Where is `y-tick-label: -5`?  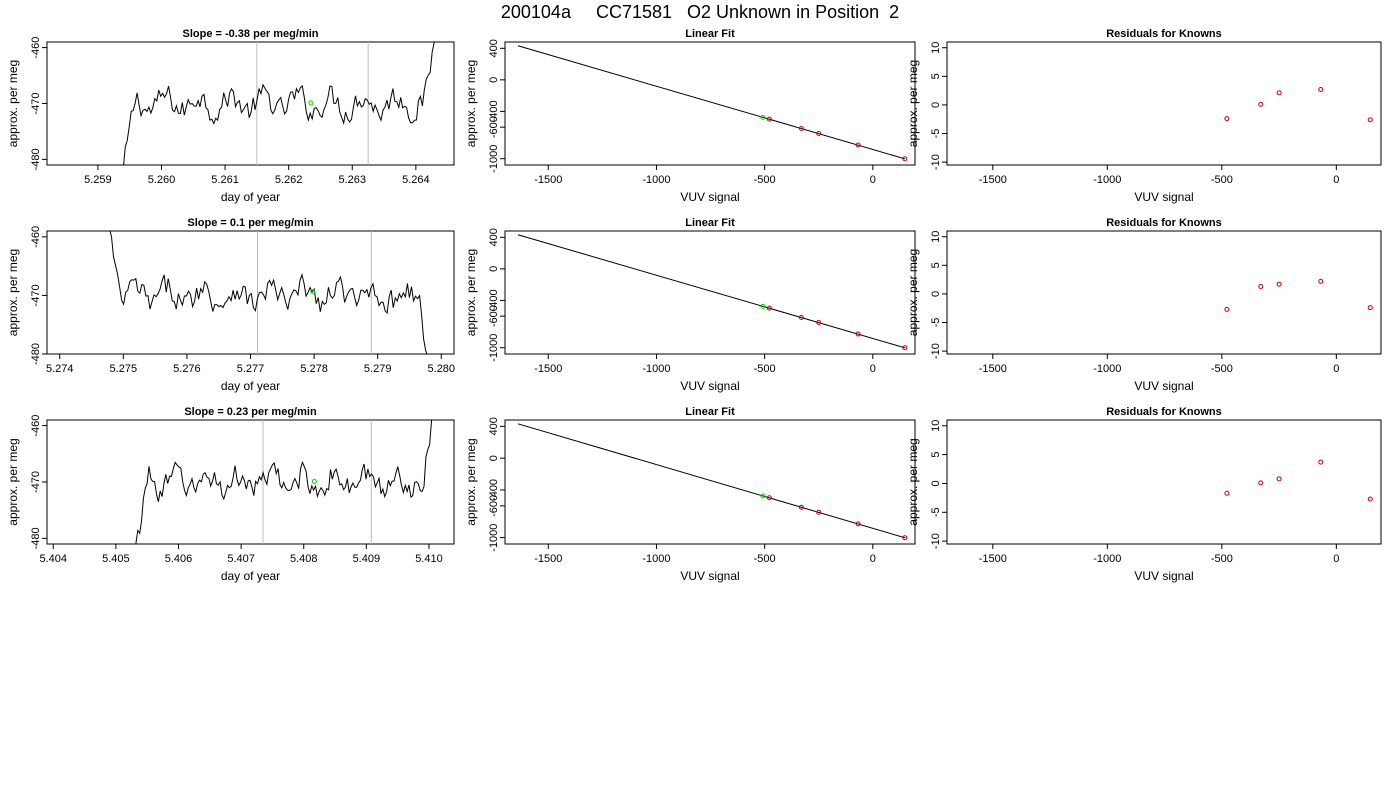 y-tick-label: -5 is located at coordinates (936, 512).